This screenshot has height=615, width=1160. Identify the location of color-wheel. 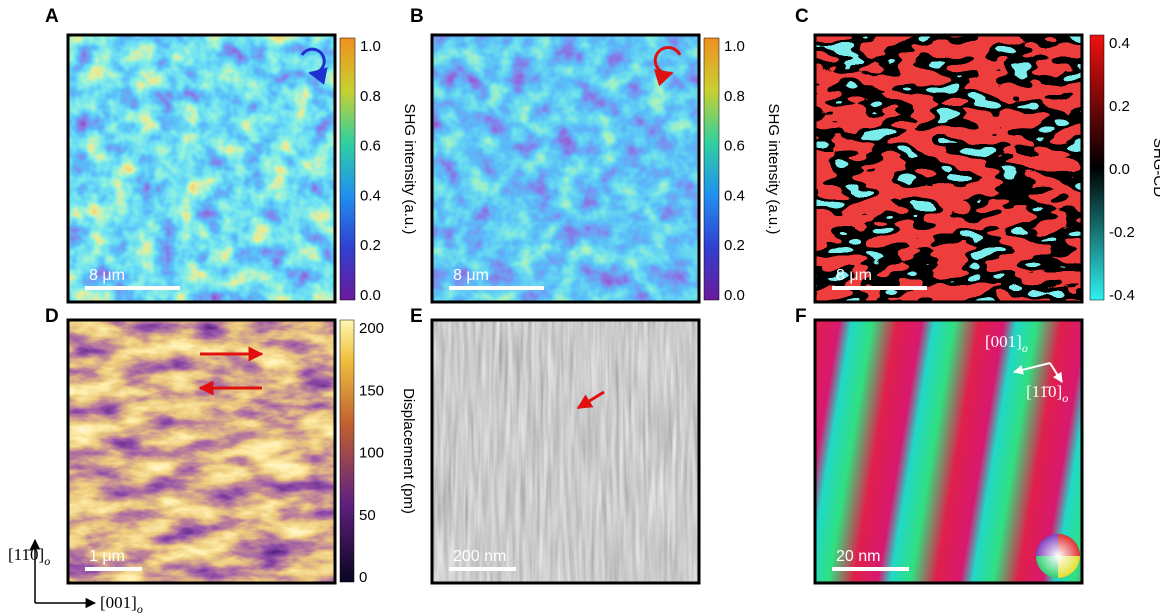
(1058, 556).